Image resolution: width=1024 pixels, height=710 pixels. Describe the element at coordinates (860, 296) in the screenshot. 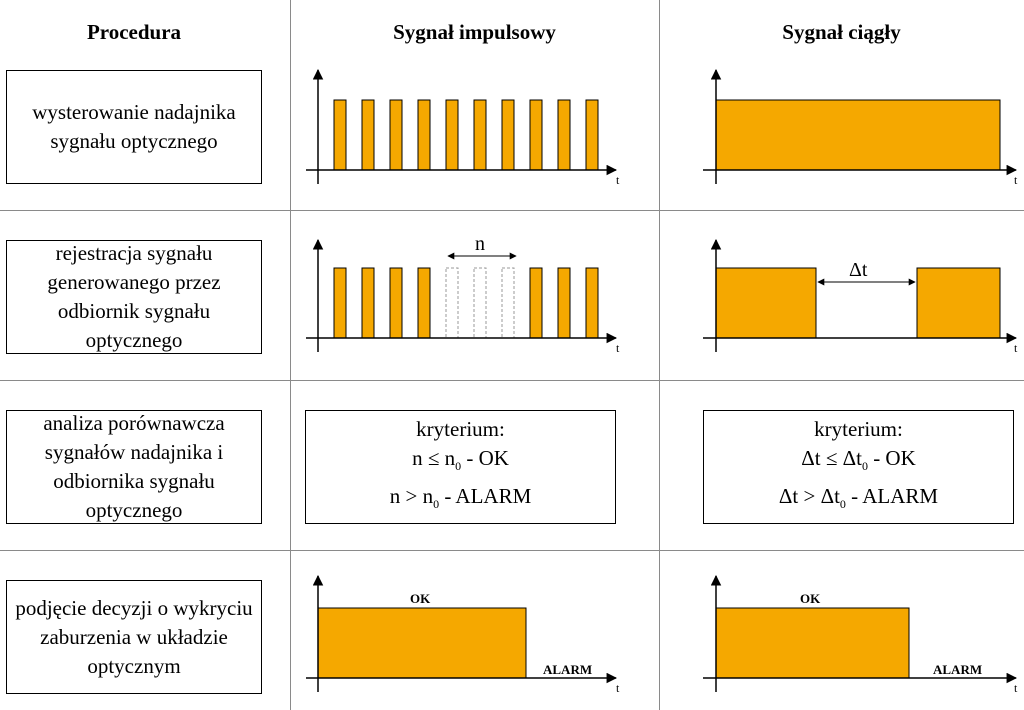

I see `continuous-received-diagram: Δt t` at that location.